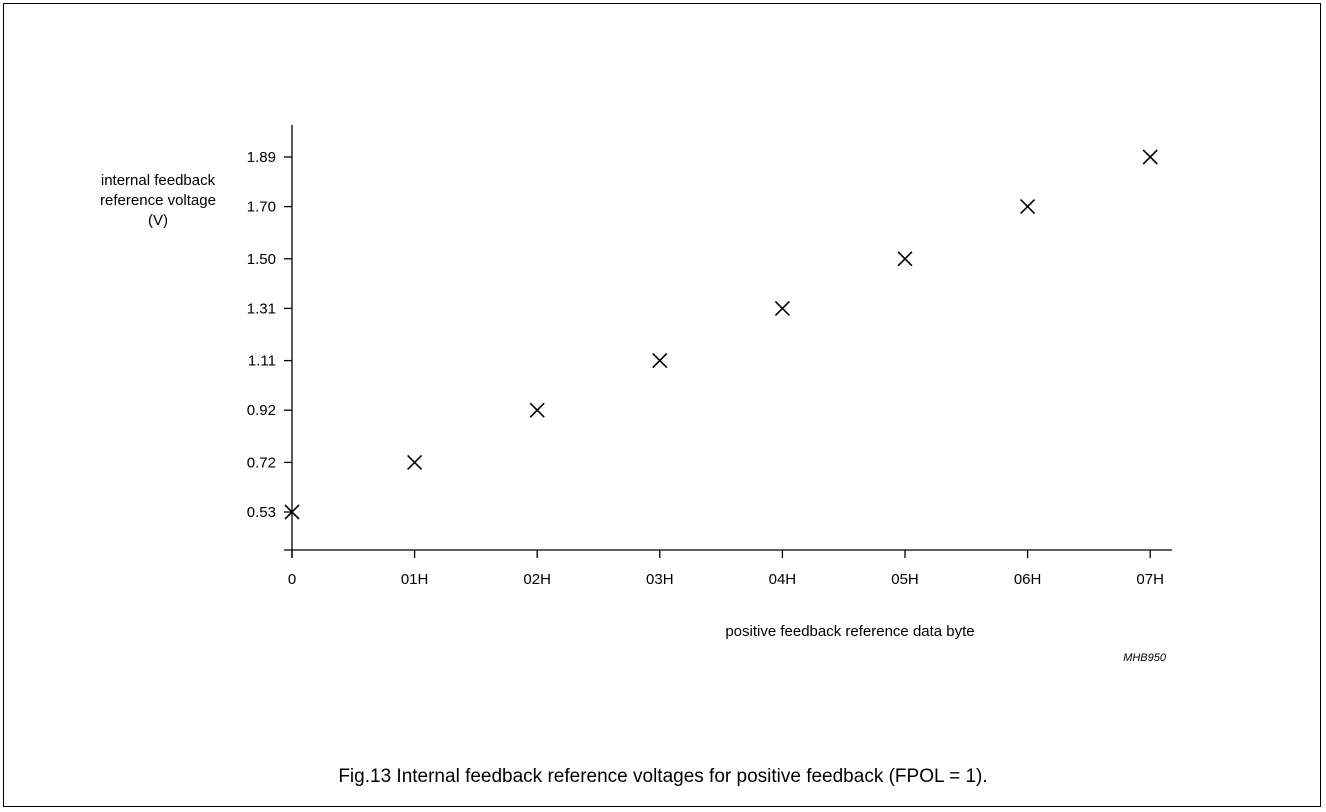 Image resolution: width=1326 pixels, height=812 pixels. Describe the element at coordinates (537, 579) in the screenshot. I see `x-tick-label: 02H` at that location.